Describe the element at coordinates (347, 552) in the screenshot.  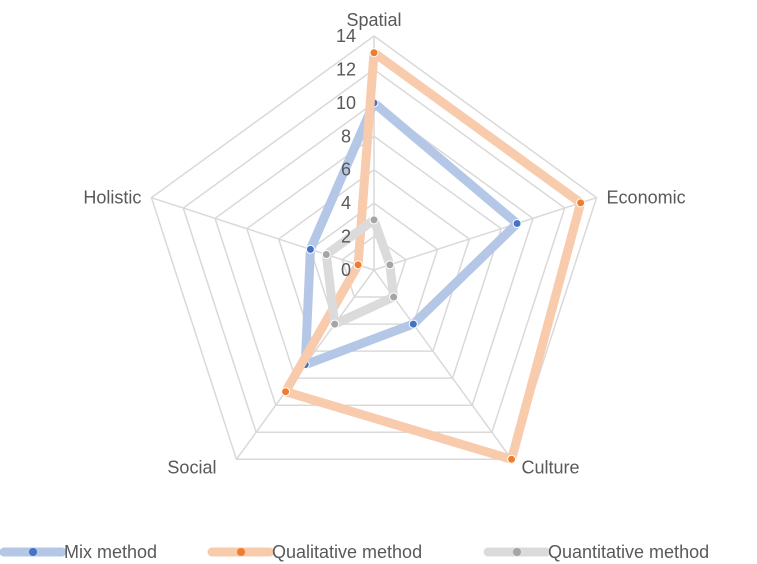
I see `legend-label-1: Qualitative method` at that location.